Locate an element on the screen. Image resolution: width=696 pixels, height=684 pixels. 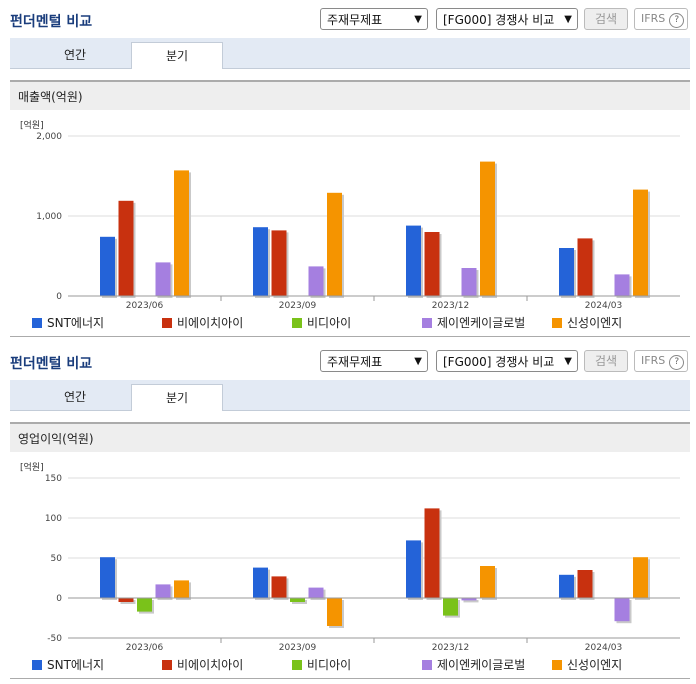
y-tick-label: 150 is located at coordinates (53, 479).